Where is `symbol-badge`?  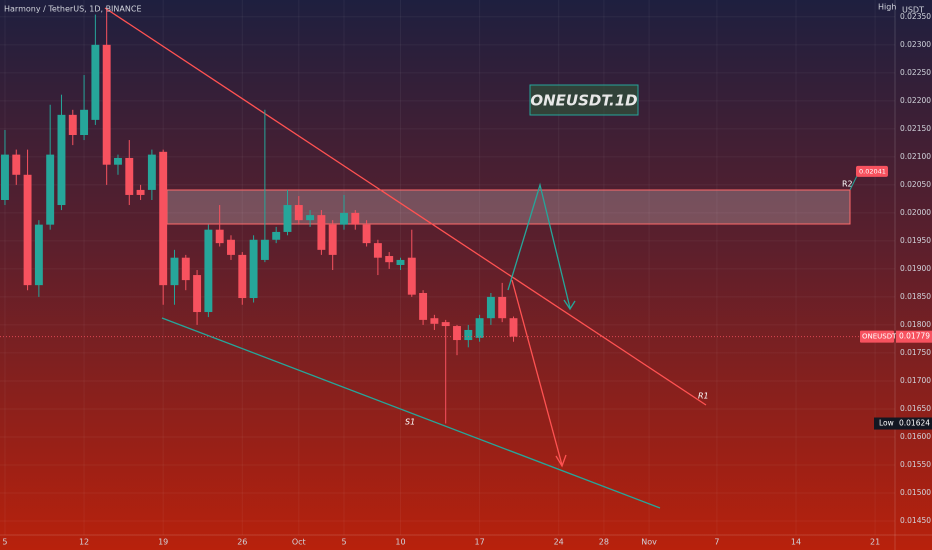
symbol-badge is located at coordinates (877, 336).